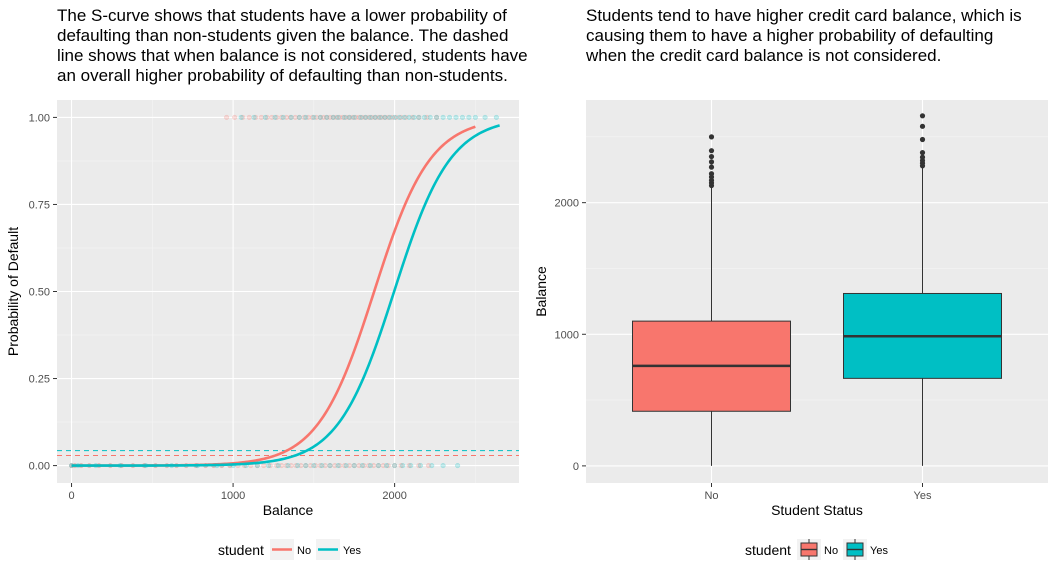 The image size is (1056, 576). Describe the element at coordinates (567, 335) in the screenshot. I see `right-y-tick-label: 1000` at that location.